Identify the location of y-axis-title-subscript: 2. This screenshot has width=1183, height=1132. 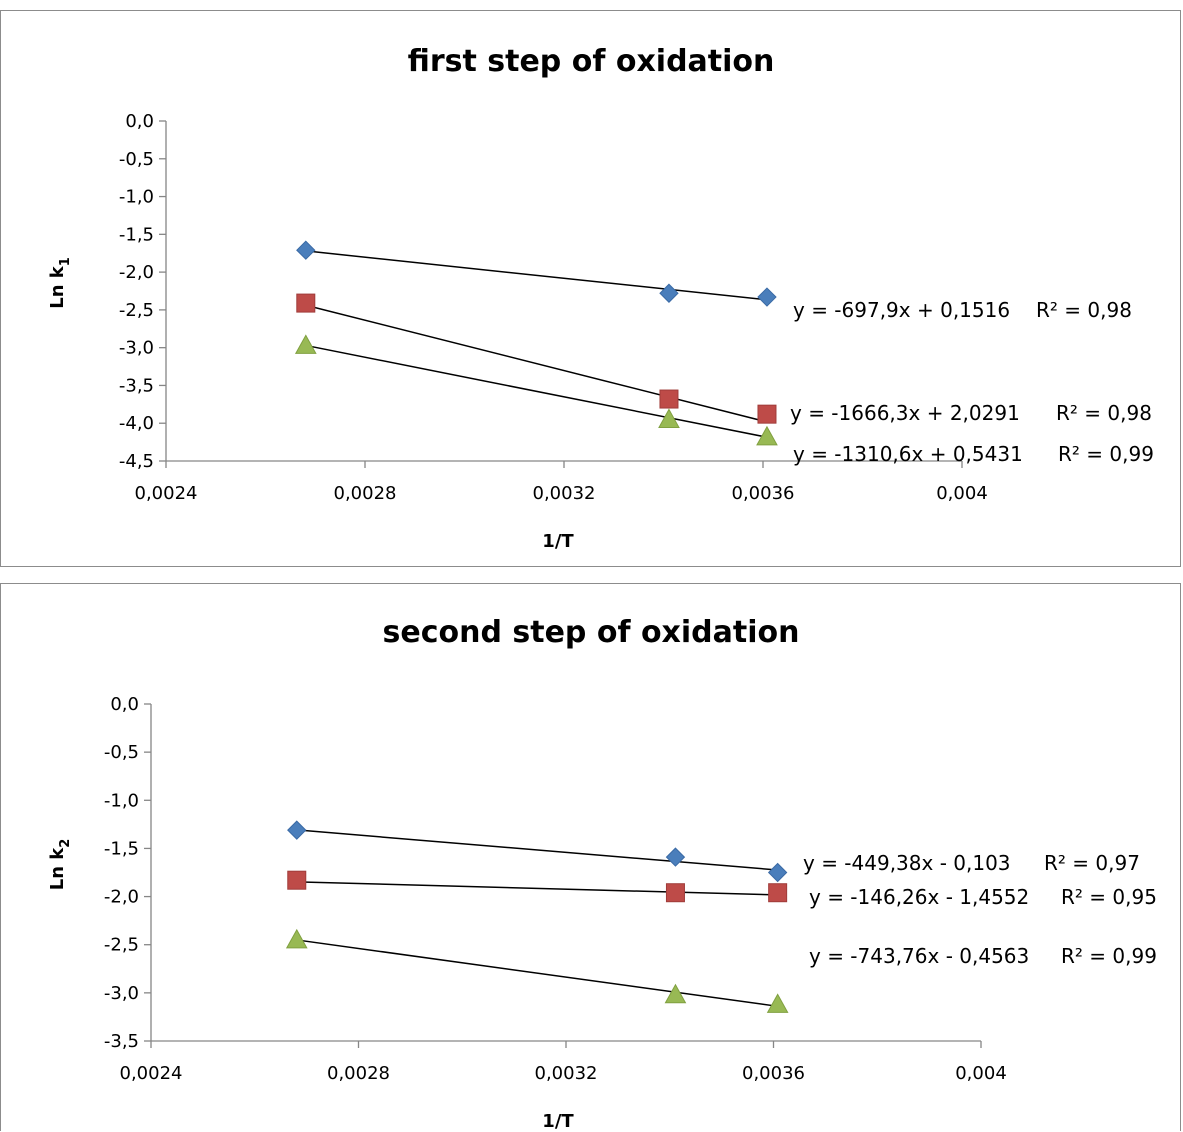
(65, 843).